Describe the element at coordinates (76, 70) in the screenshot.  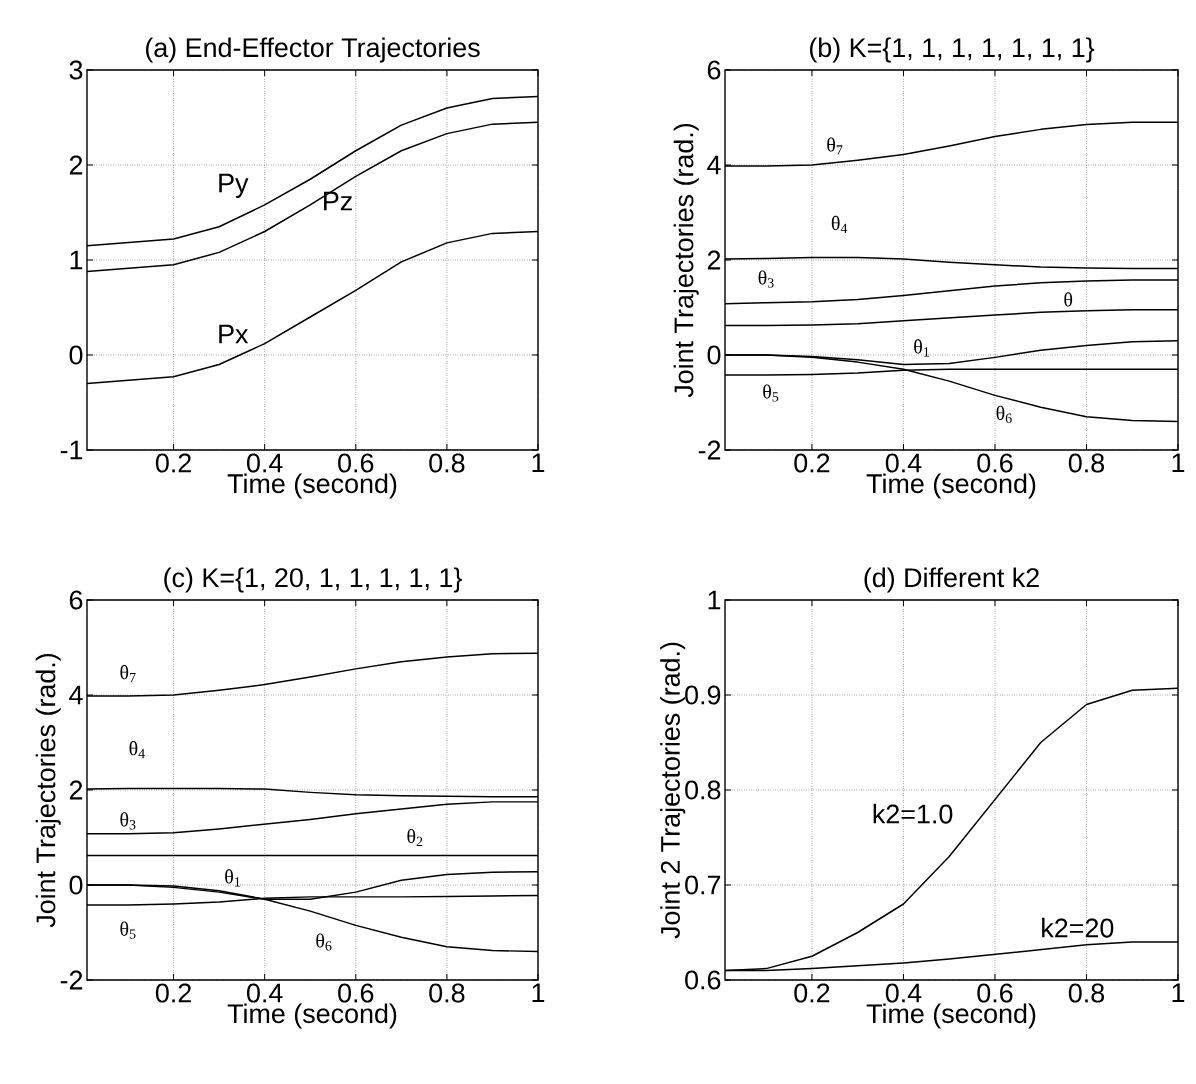
I see `y-tick-label: 3` at that location.